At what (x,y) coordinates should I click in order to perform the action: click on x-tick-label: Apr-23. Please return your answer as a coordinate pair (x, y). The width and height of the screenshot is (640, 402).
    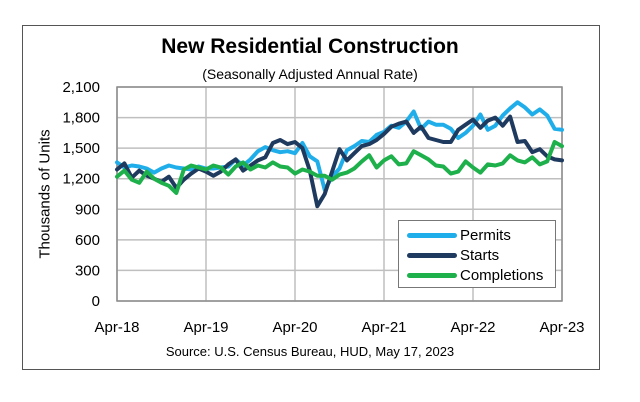
    Looking at the image, I should click on (561, 327).